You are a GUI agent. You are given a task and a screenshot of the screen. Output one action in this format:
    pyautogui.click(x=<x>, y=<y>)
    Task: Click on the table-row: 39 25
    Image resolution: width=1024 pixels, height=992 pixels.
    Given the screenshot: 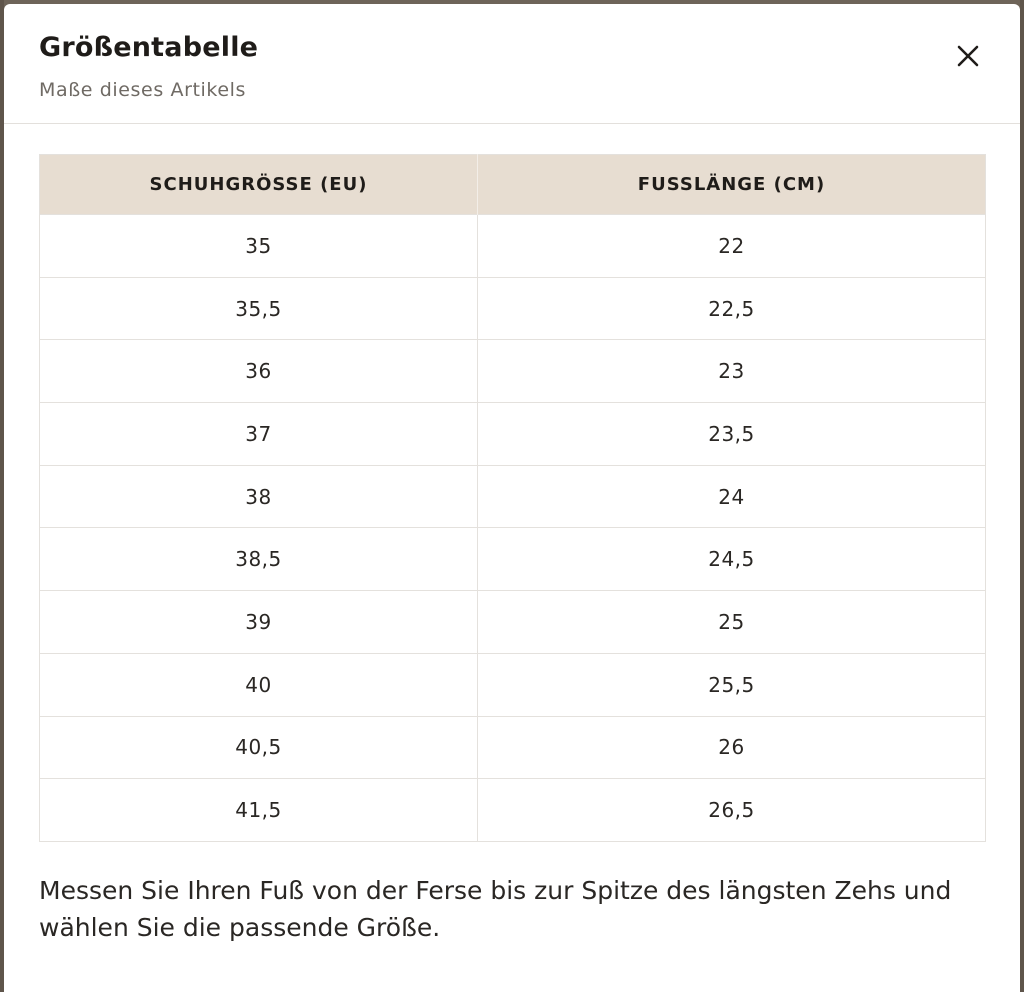 What is the action you would take?
    pyautogui.click(x=512, y=622)
    